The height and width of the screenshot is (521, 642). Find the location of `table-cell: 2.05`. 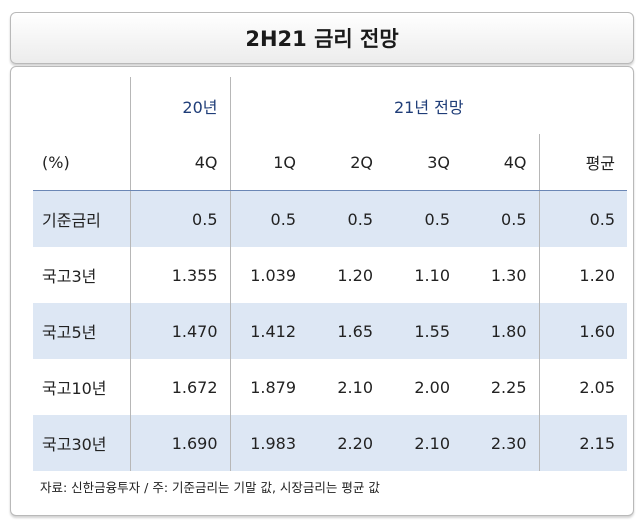

table-cell: 2.05 is located at coordinates (583, 387).